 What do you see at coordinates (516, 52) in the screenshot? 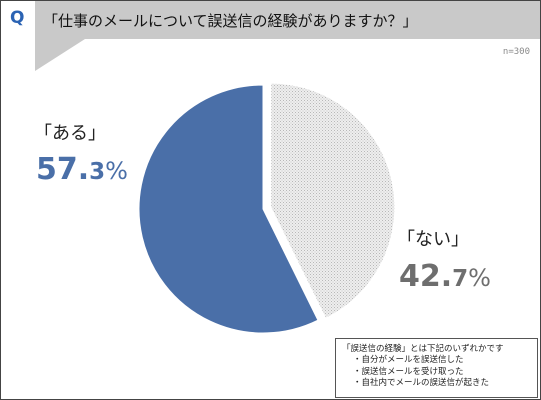
I see `sample-size: n=300` at bounding box center [516, 52].